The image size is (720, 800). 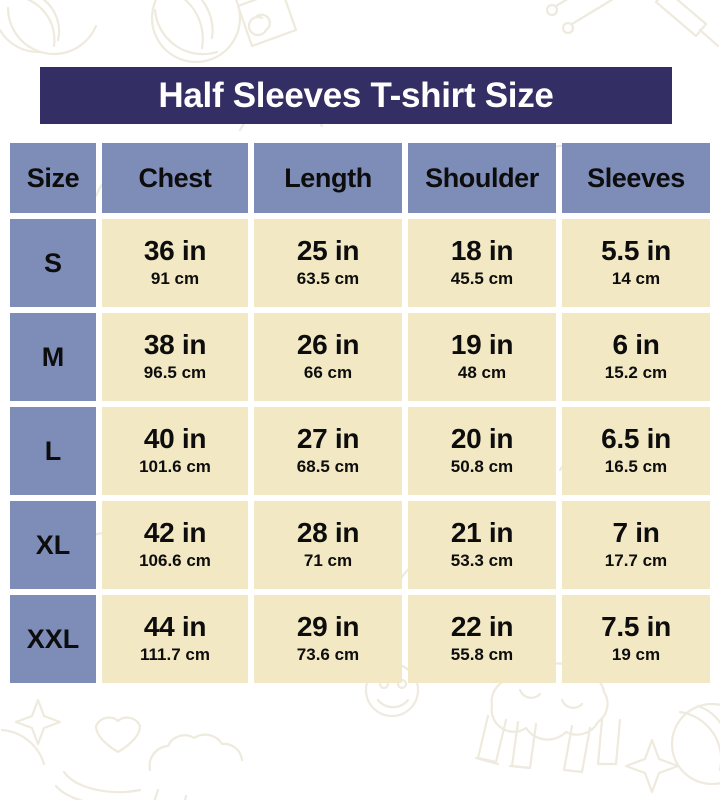 What do you see at coordinates (636, 251) in the screenshot?
I see `sleeves-inches: 5.5 in` at bounding box center [636, 251].